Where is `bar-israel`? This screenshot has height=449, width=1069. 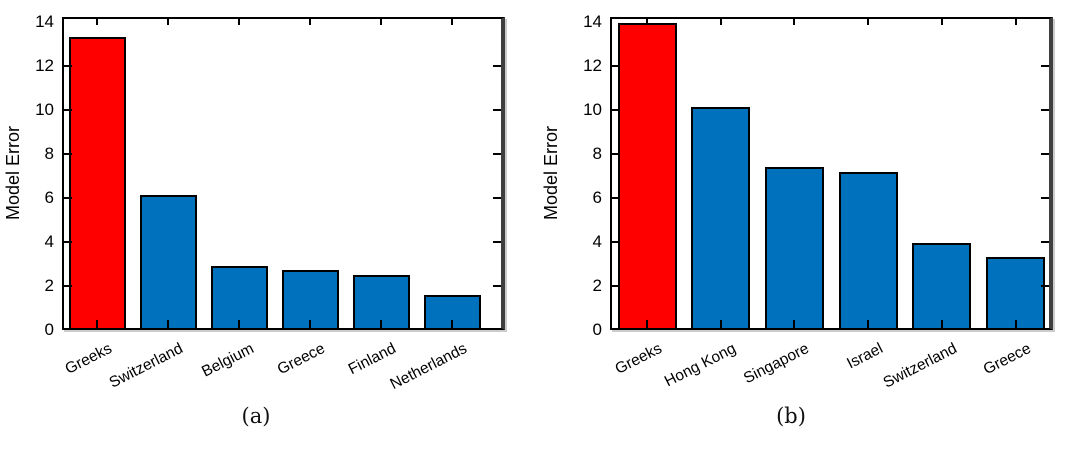 bar-israel is located at coordinates (868, 250).